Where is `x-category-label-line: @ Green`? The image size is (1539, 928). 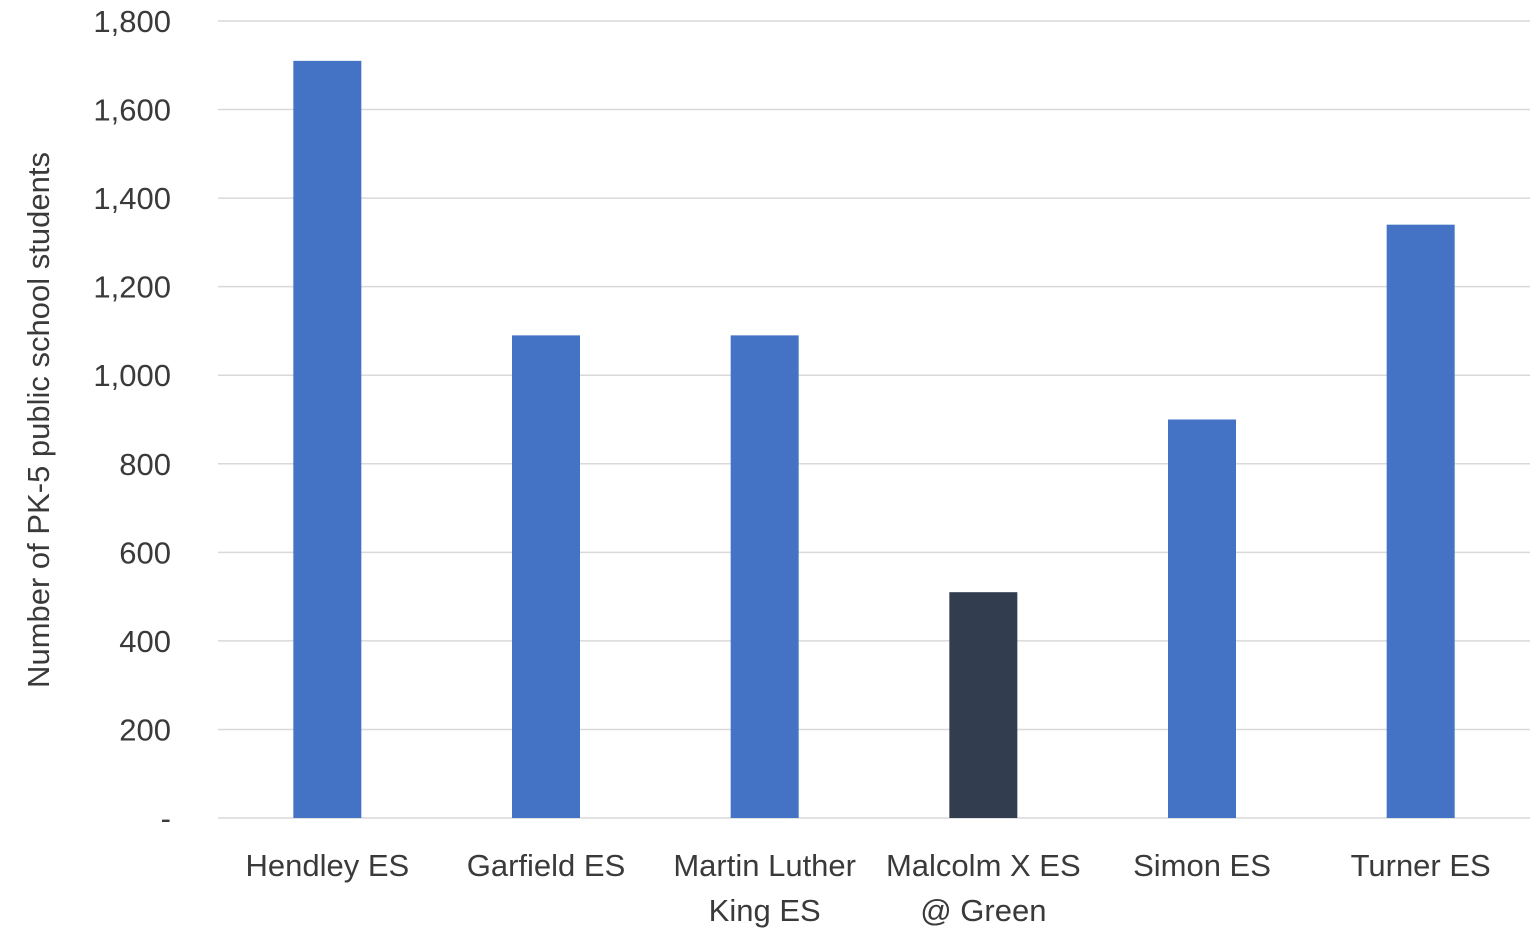
x-category-label-line: @ Green is located at coordinates (983, 910).